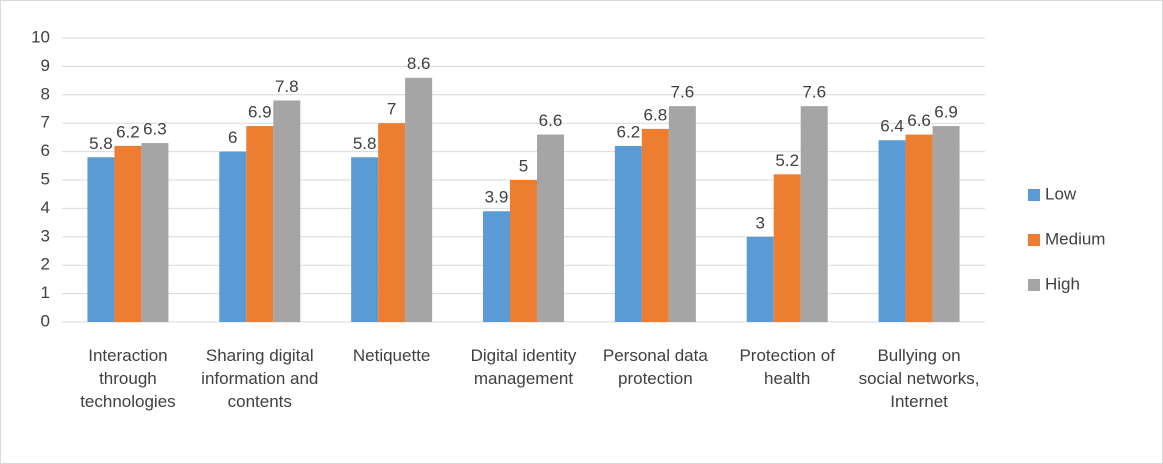  I want to click on y-tick-label: 2, so click(45, 264).